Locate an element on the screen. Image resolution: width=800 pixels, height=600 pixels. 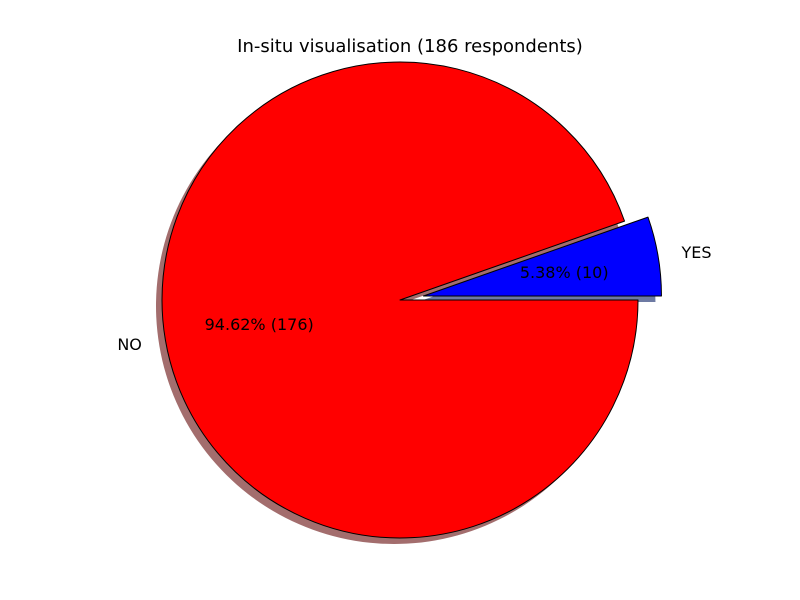
slice-label-yes: YES is located at coordinates (696, 252).